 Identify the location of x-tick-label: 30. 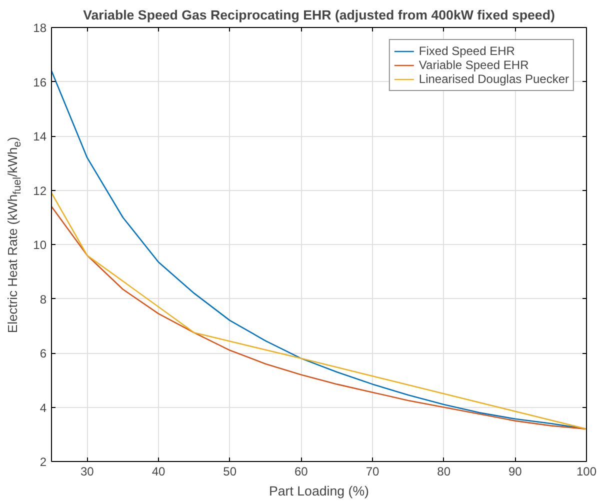
(87, 471).